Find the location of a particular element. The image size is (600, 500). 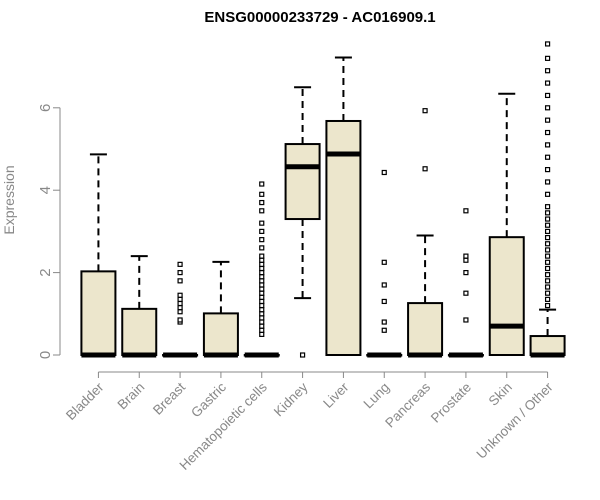

y-tick-label: 4 is located at coordinates (45, 190).